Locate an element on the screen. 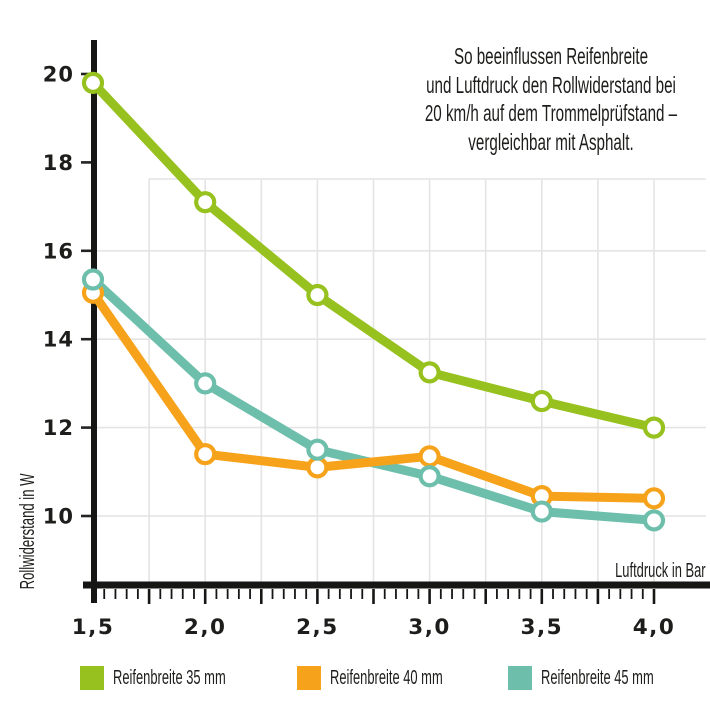 This screenshot has height=720, width=710. data-point-reifenbreite-45-mm-2,0 is located at coordinates (205, 383).